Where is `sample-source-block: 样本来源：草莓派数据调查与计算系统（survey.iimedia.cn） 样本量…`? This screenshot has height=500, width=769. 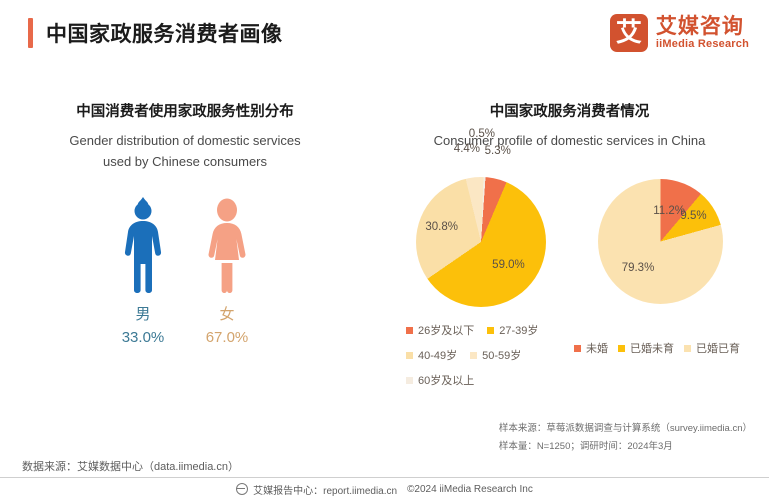 sample-source-block: 样本来源：草莓派数据调查与计算系统（survey.iimedia.cn） 样本量… is located at coordinates (625, 438).